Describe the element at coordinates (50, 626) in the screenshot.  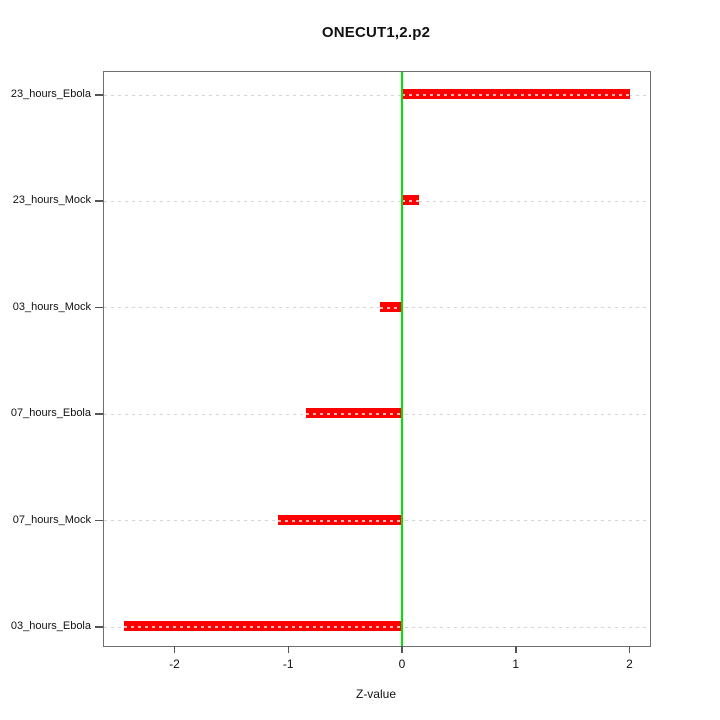
I see `y-axis-category-label: 03_hours_Ebola` at that location.